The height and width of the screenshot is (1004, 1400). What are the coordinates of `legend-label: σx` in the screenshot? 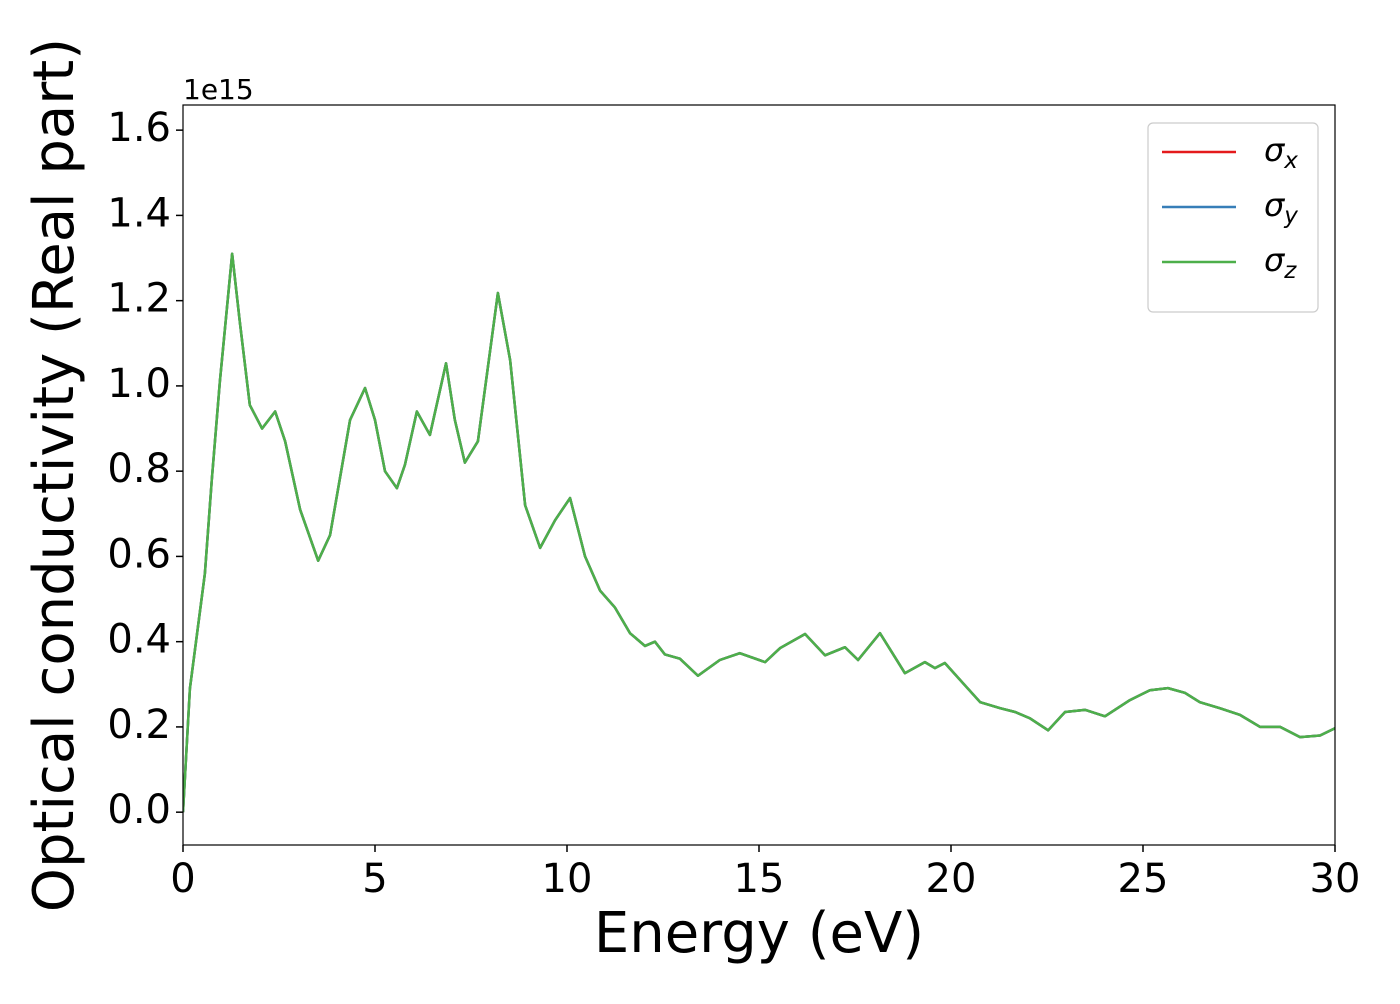 It's located at (1281, 152).